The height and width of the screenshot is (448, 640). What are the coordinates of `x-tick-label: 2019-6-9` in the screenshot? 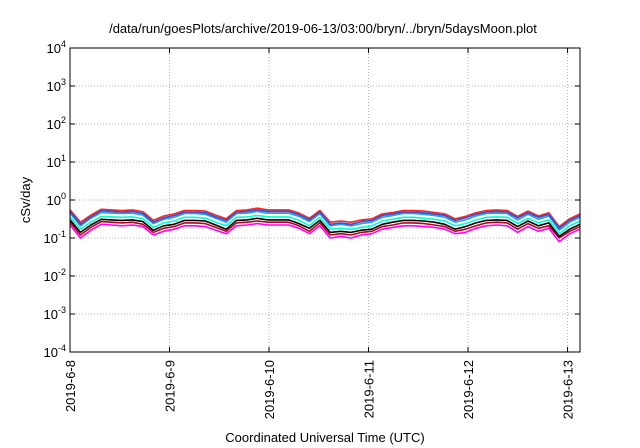 It's located at (170, 386).